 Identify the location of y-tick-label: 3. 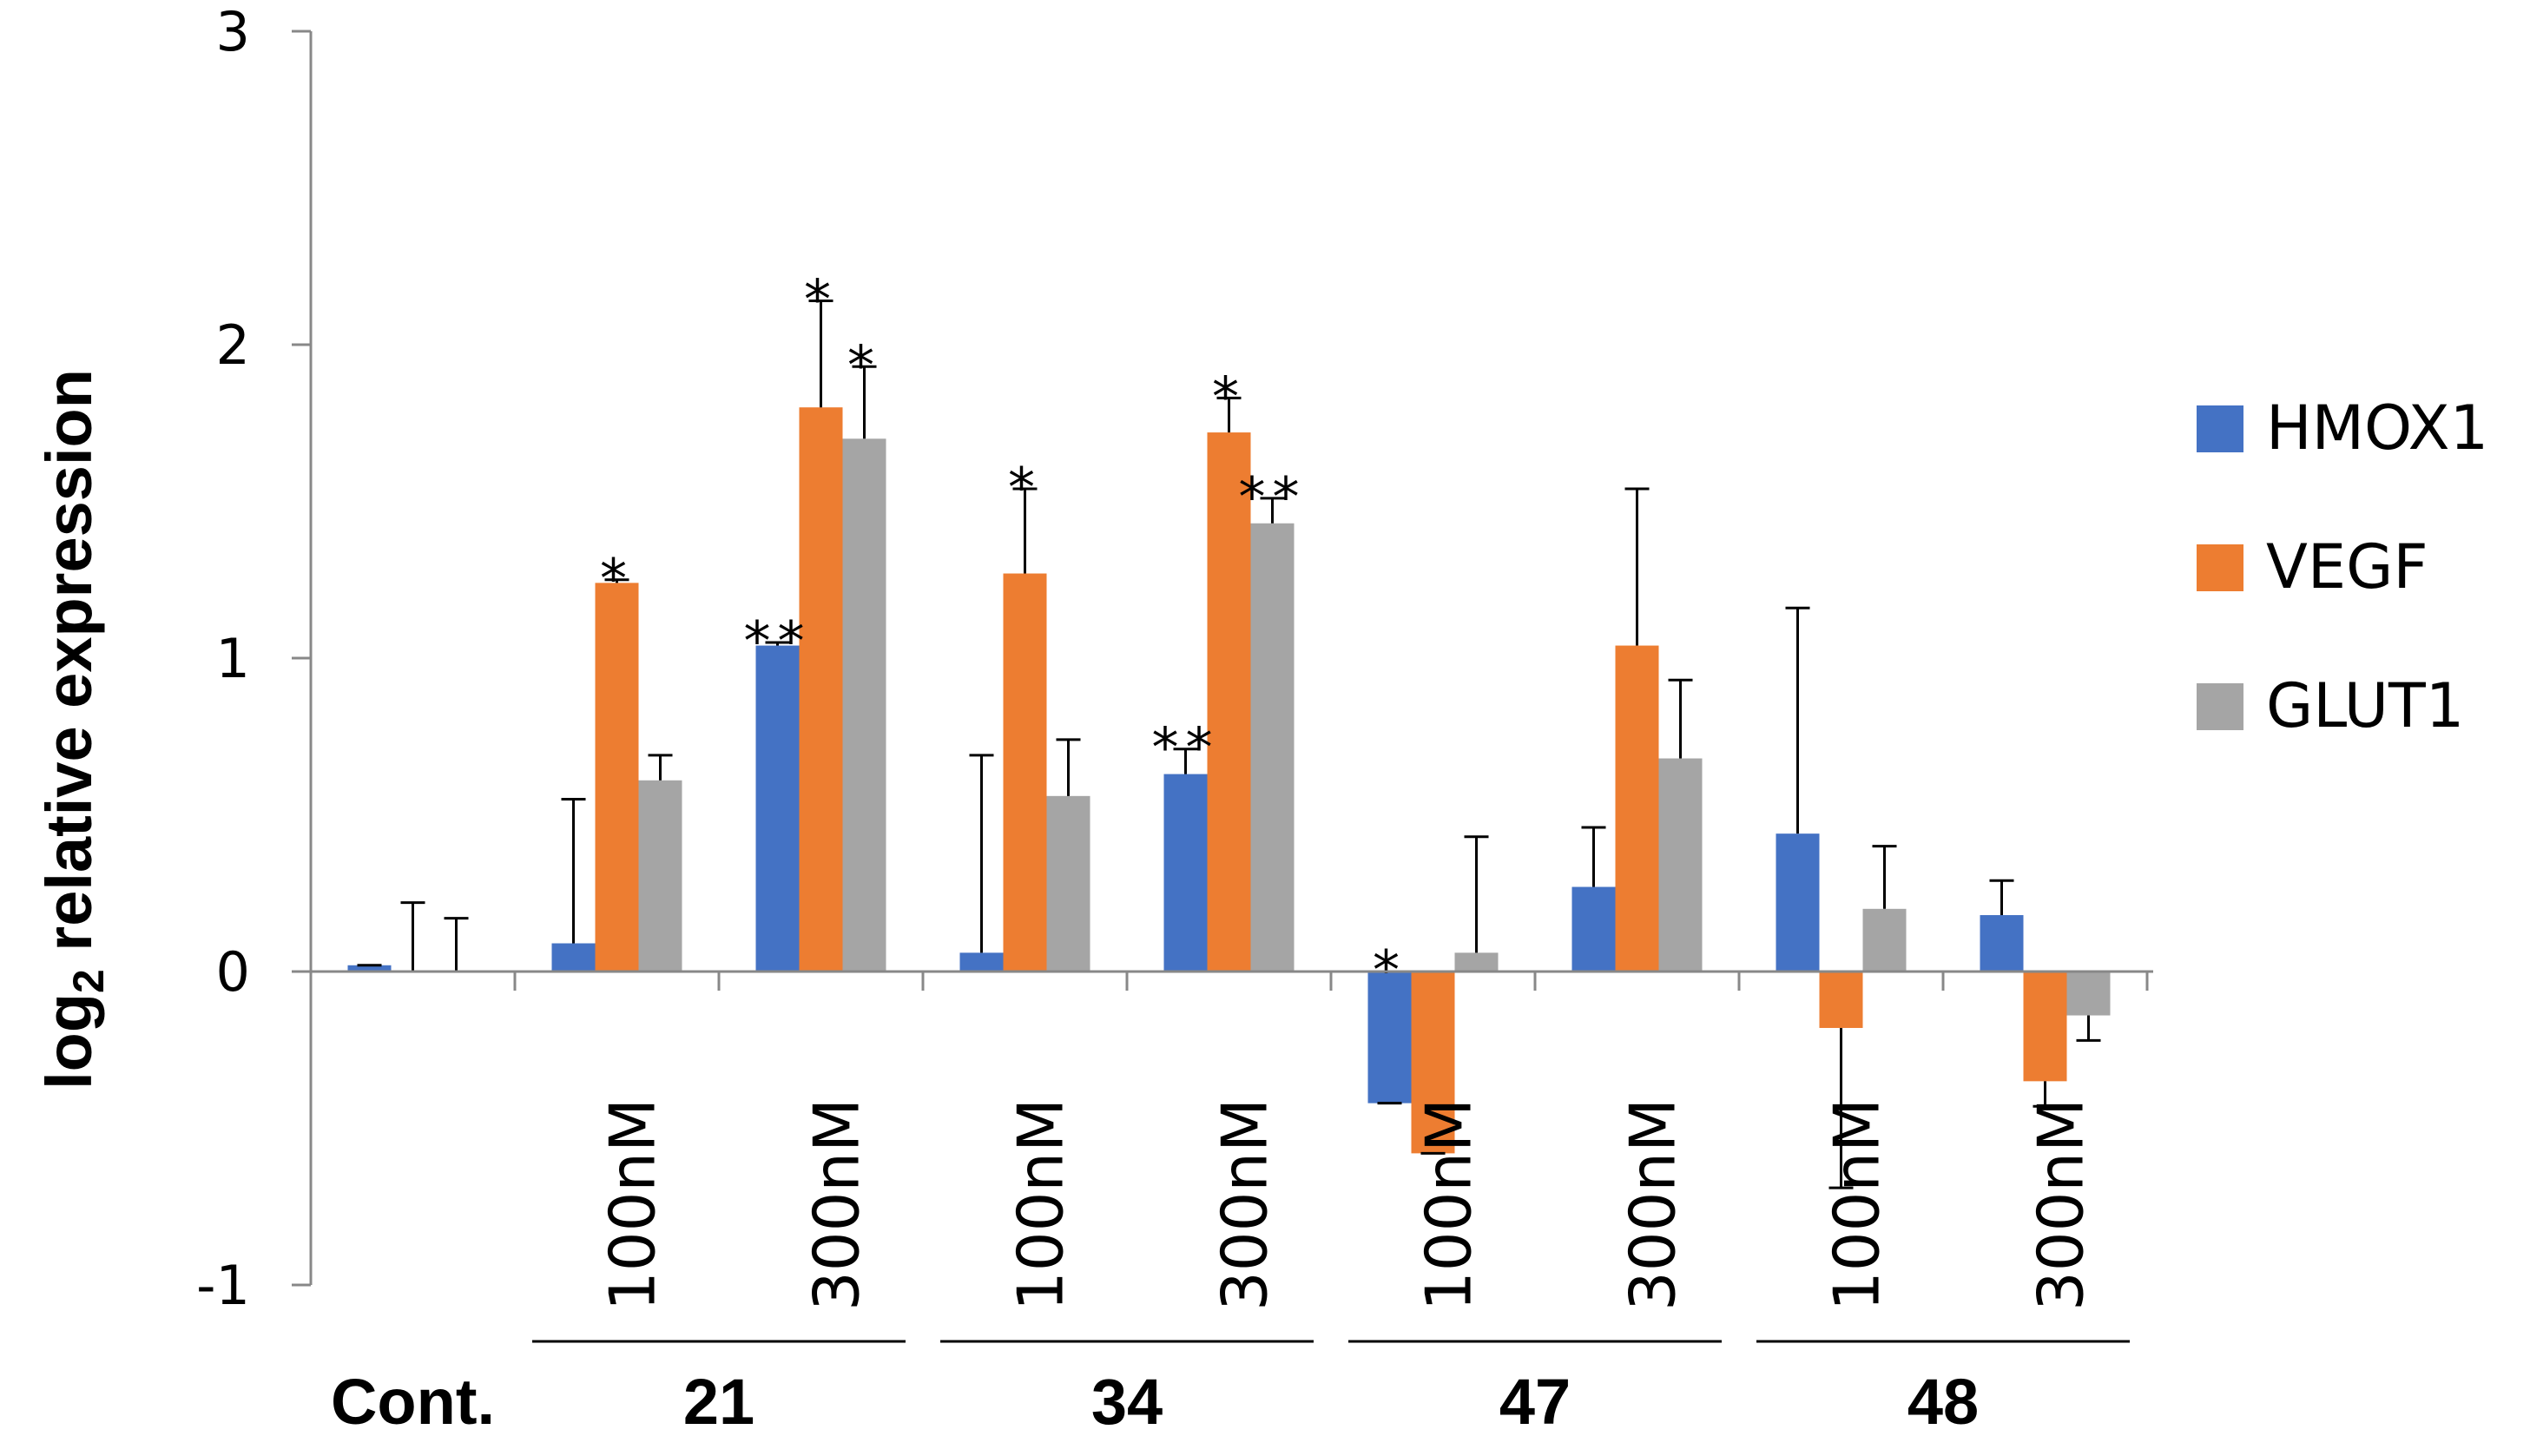
(233, 31).